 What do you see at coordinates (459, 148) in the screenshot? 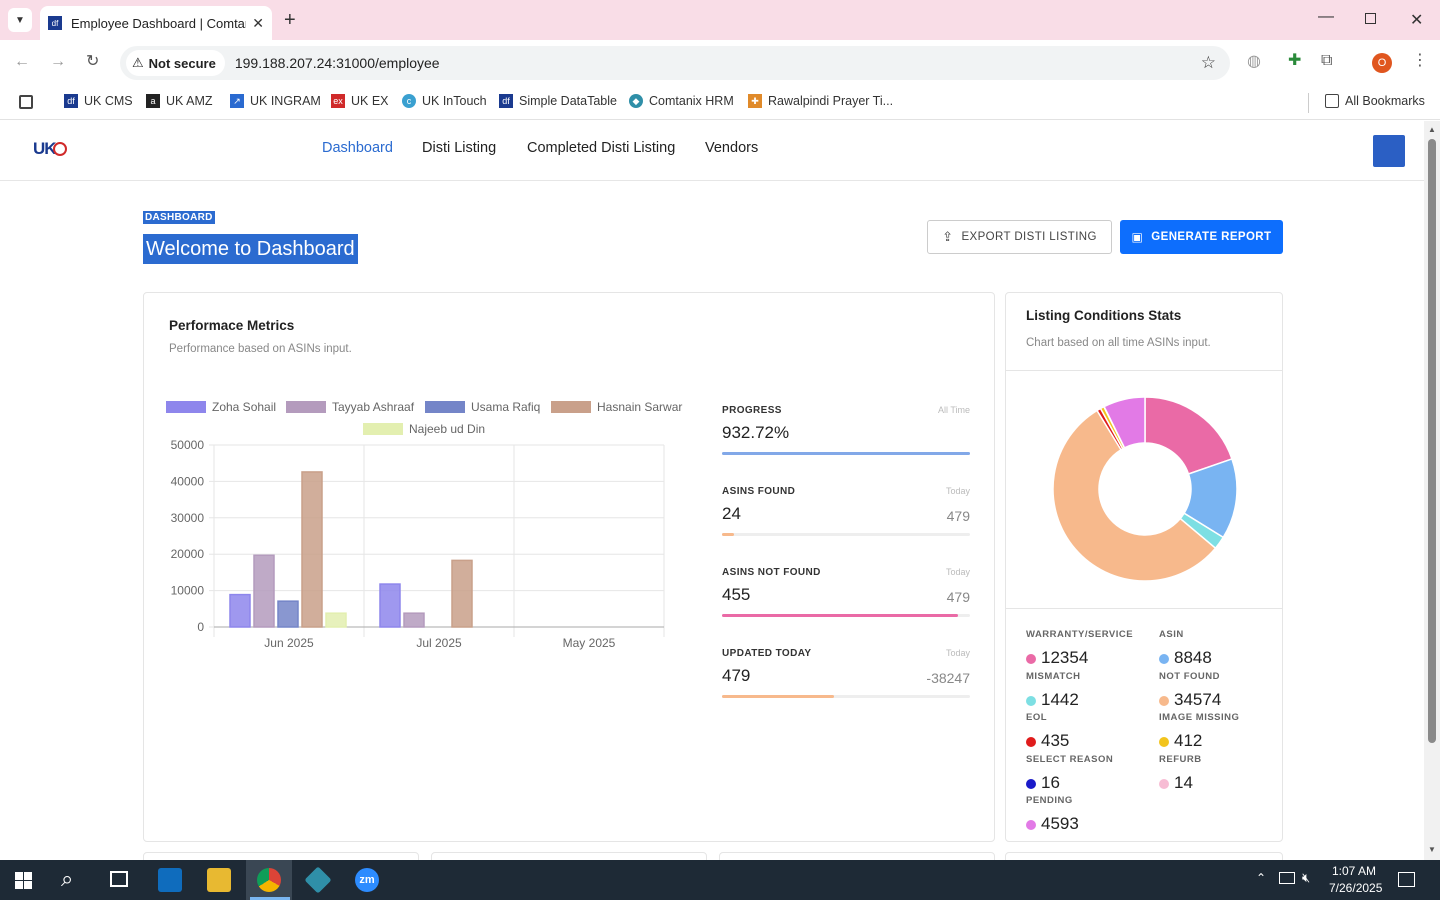
I see `nav-disti-listing: Disti Listing` at bounding box center [459, 148].